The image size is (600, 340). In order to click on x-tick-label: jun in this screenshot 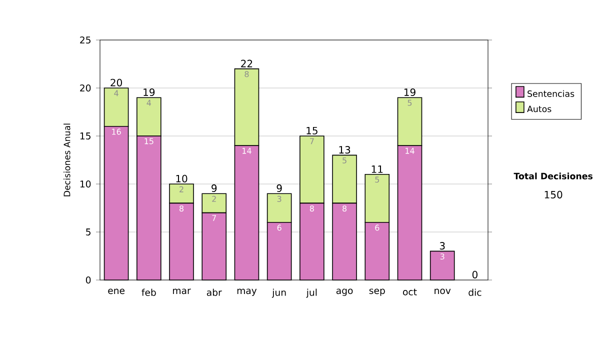, I will do `click(279, 293)`.